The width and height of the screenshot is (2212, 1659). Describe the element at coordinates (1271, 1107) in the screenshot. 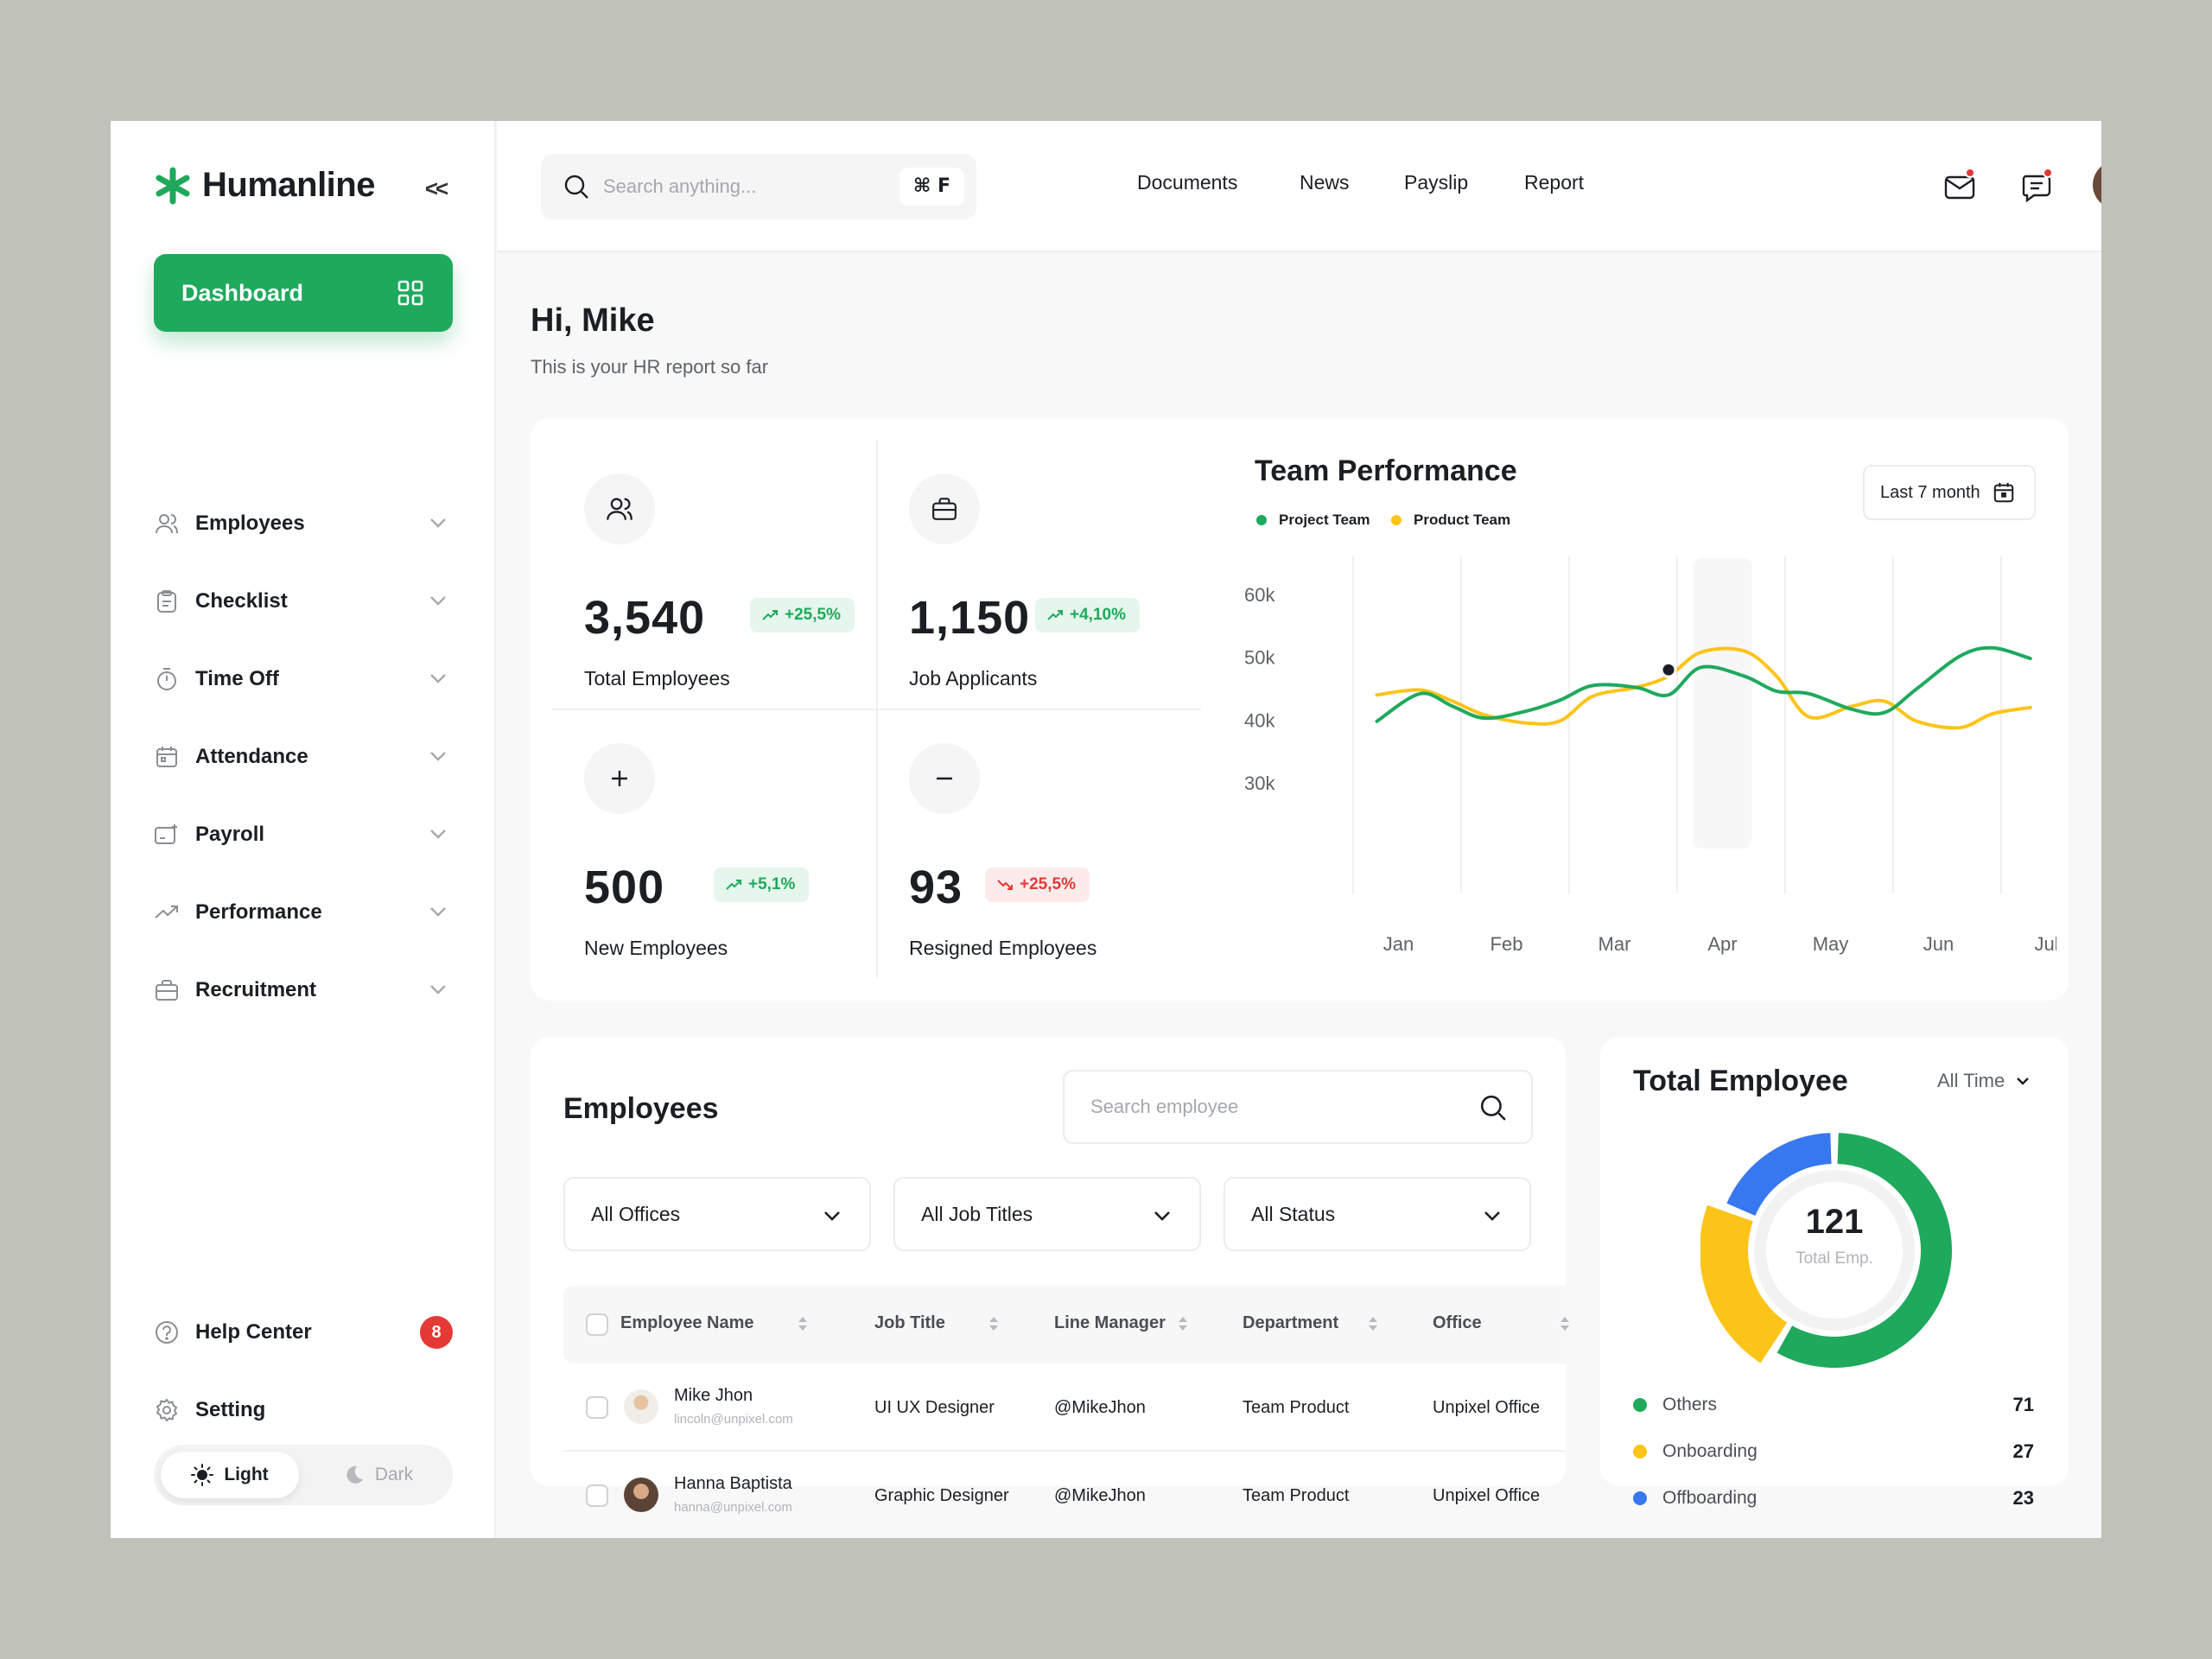

I see `employee-search-input` at that location.